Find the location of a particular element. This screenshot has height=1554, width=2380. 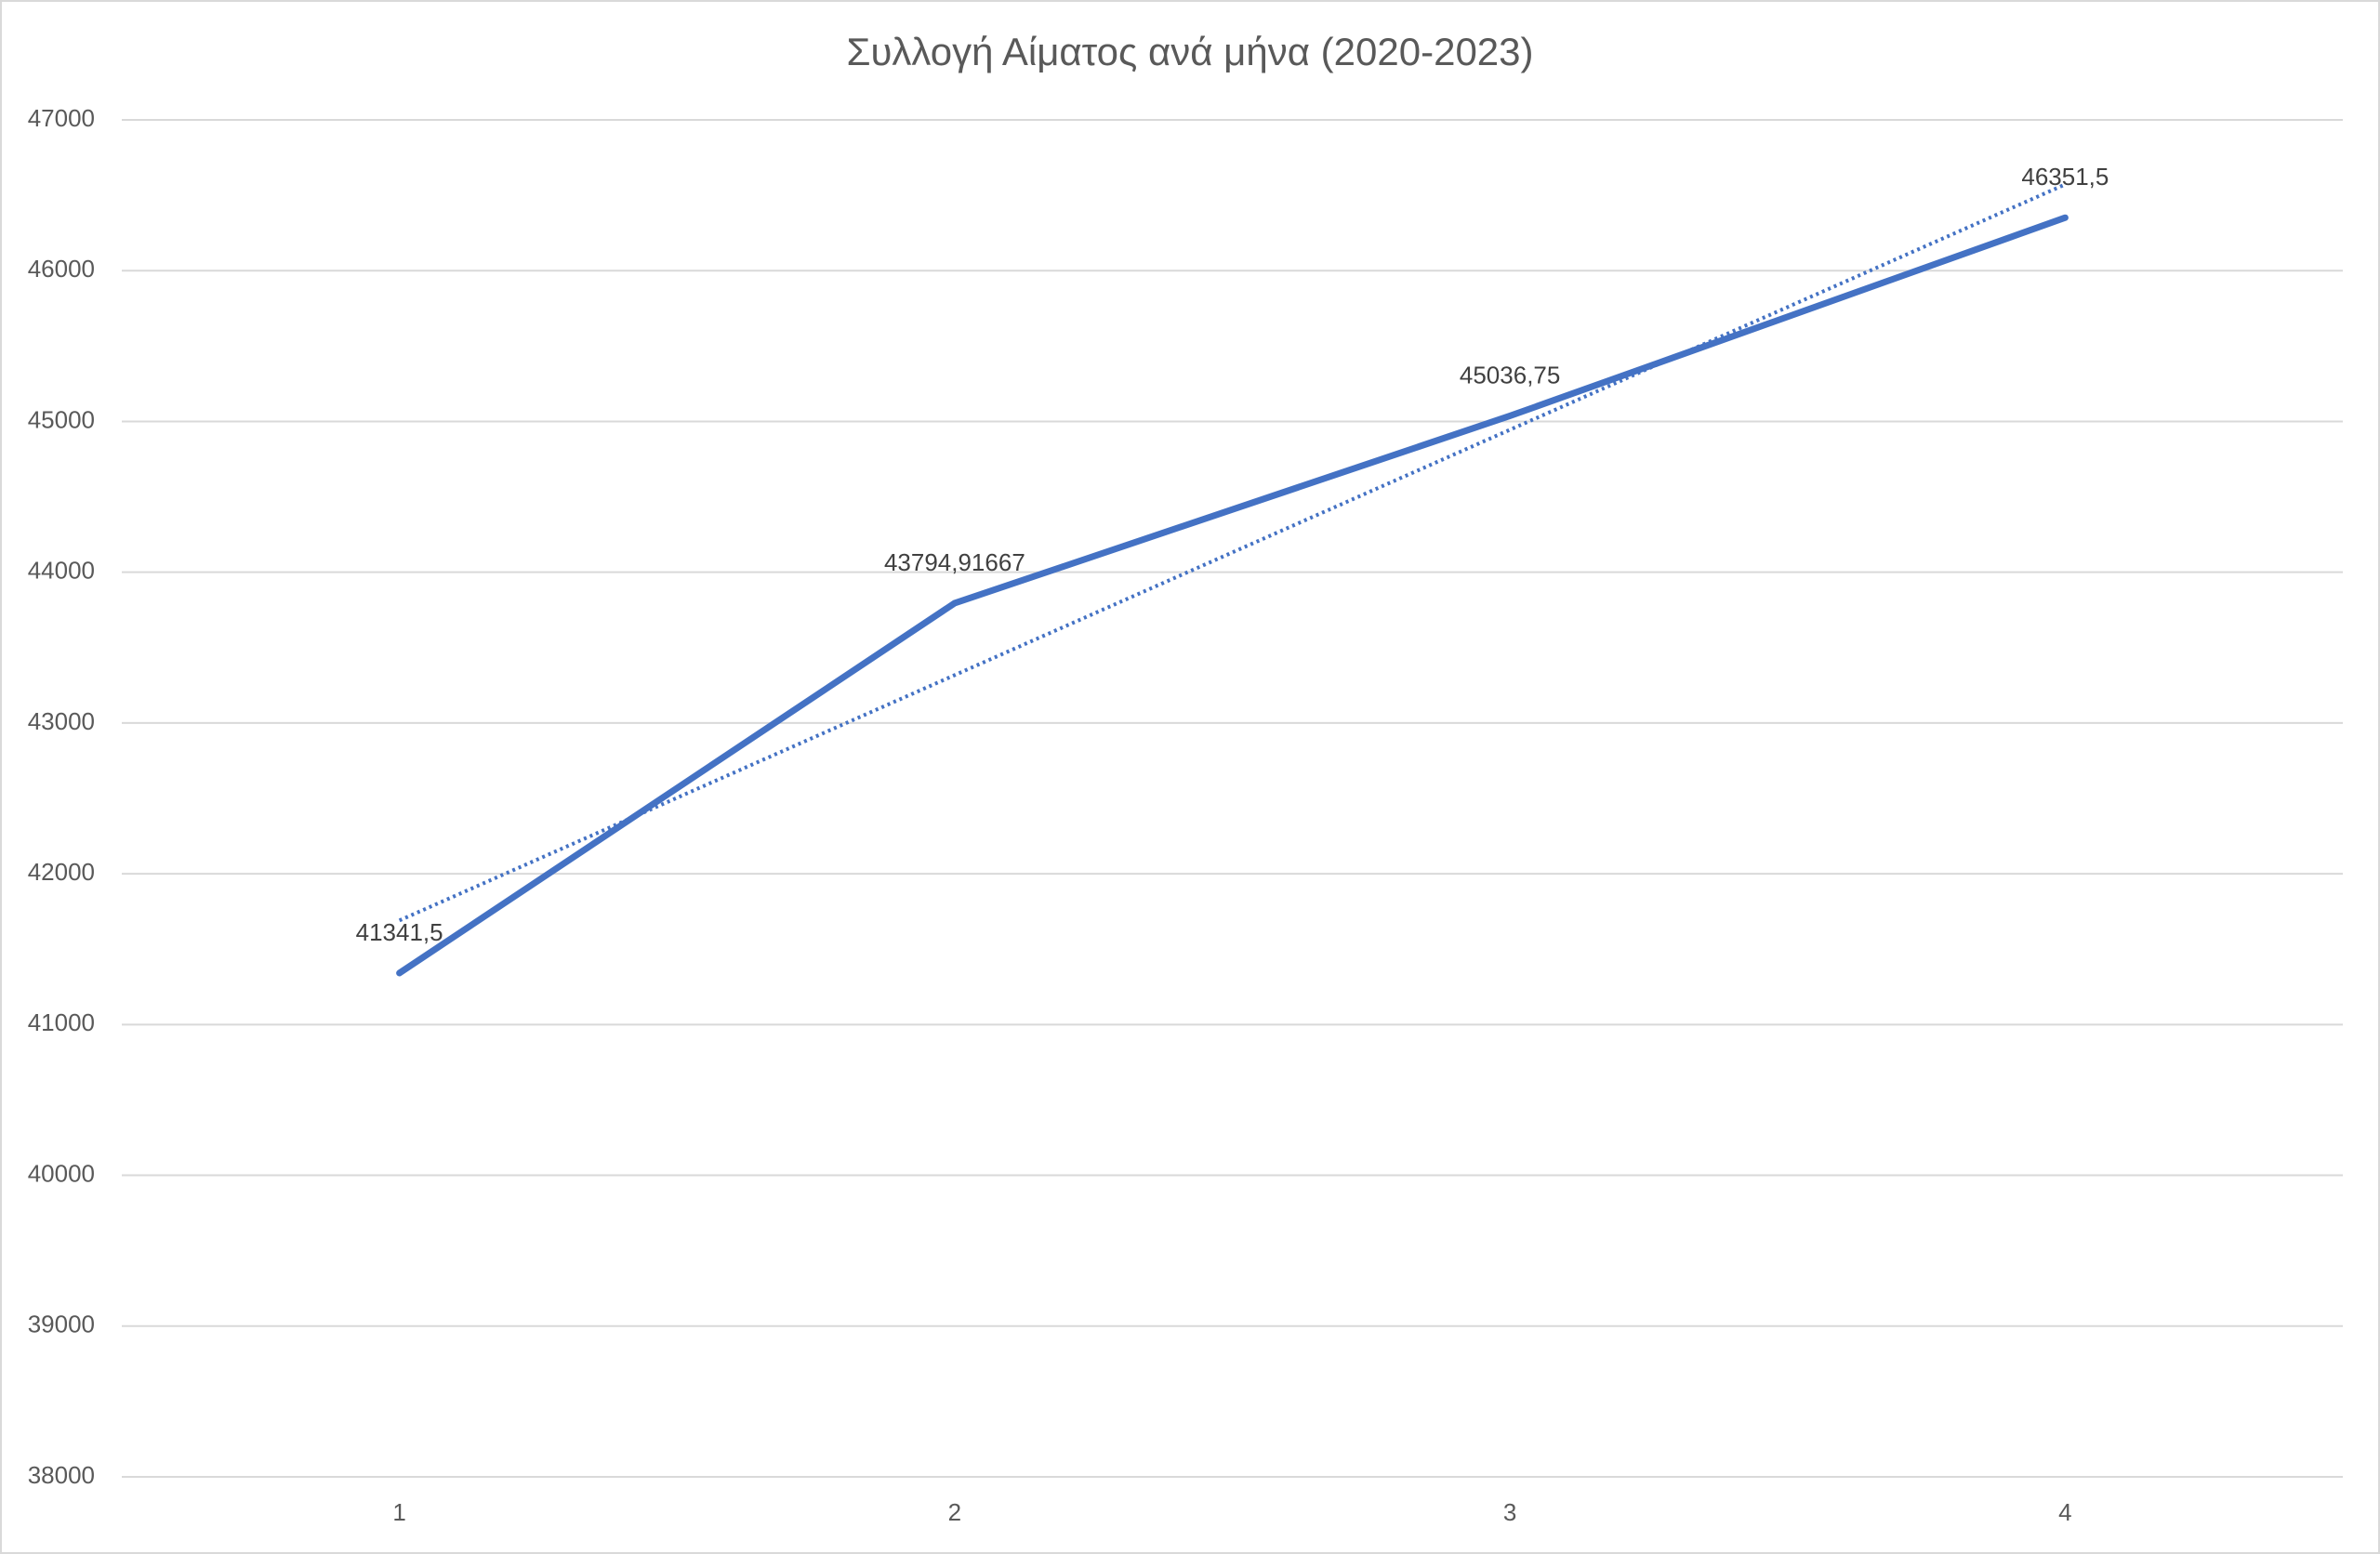

y-tick-label: 42000 is located at coordinates (61, 872).